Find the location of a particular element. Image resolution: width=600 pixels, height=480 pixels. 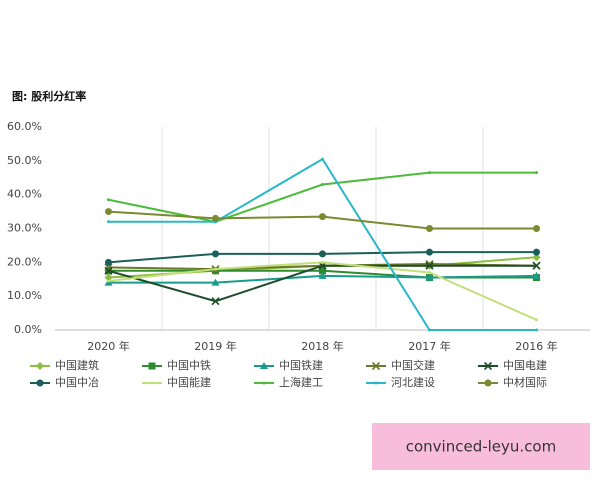

watermark-box is located at coordinates (481, 446).